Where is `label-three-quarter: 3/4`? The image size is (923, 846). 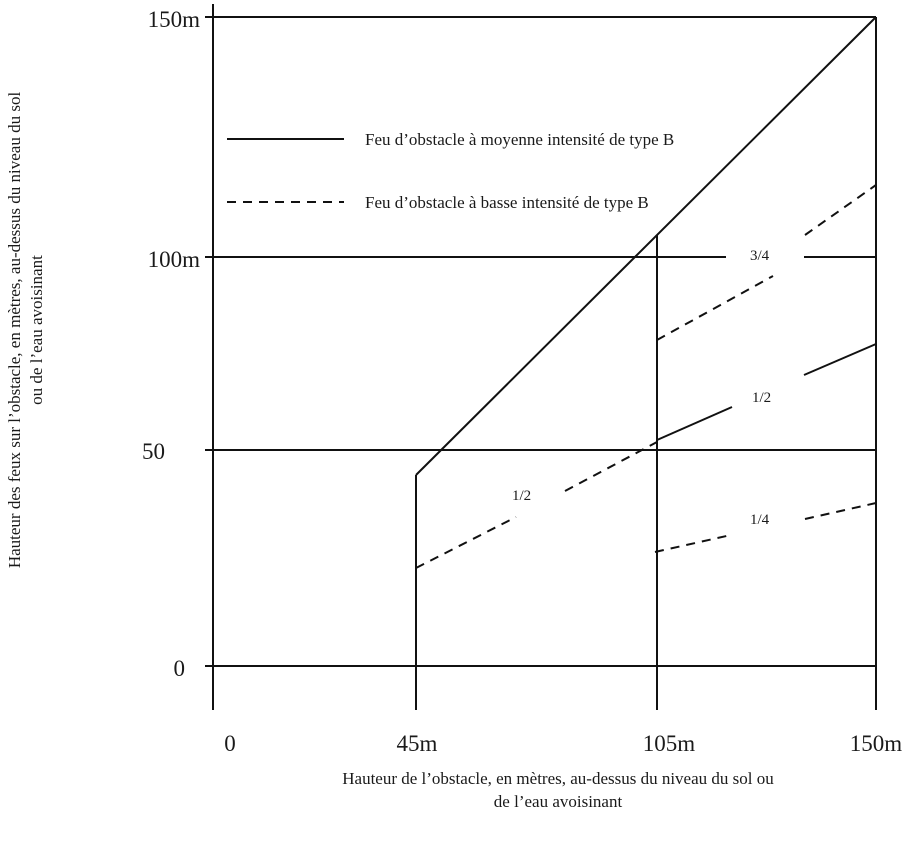 label-three-quarter: 3/4 is located at coordinates (760, 256).